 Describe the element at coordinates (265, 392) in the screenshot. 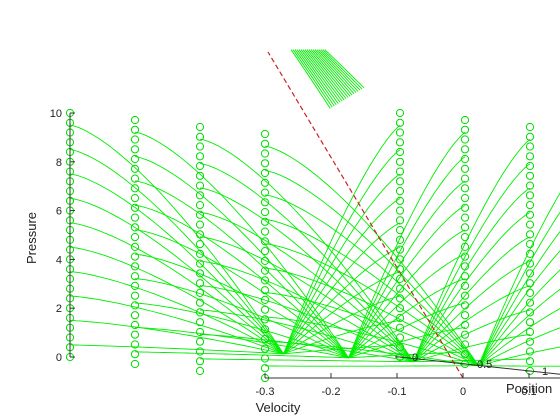

I see `x-tick-label: -0.3` at that location.